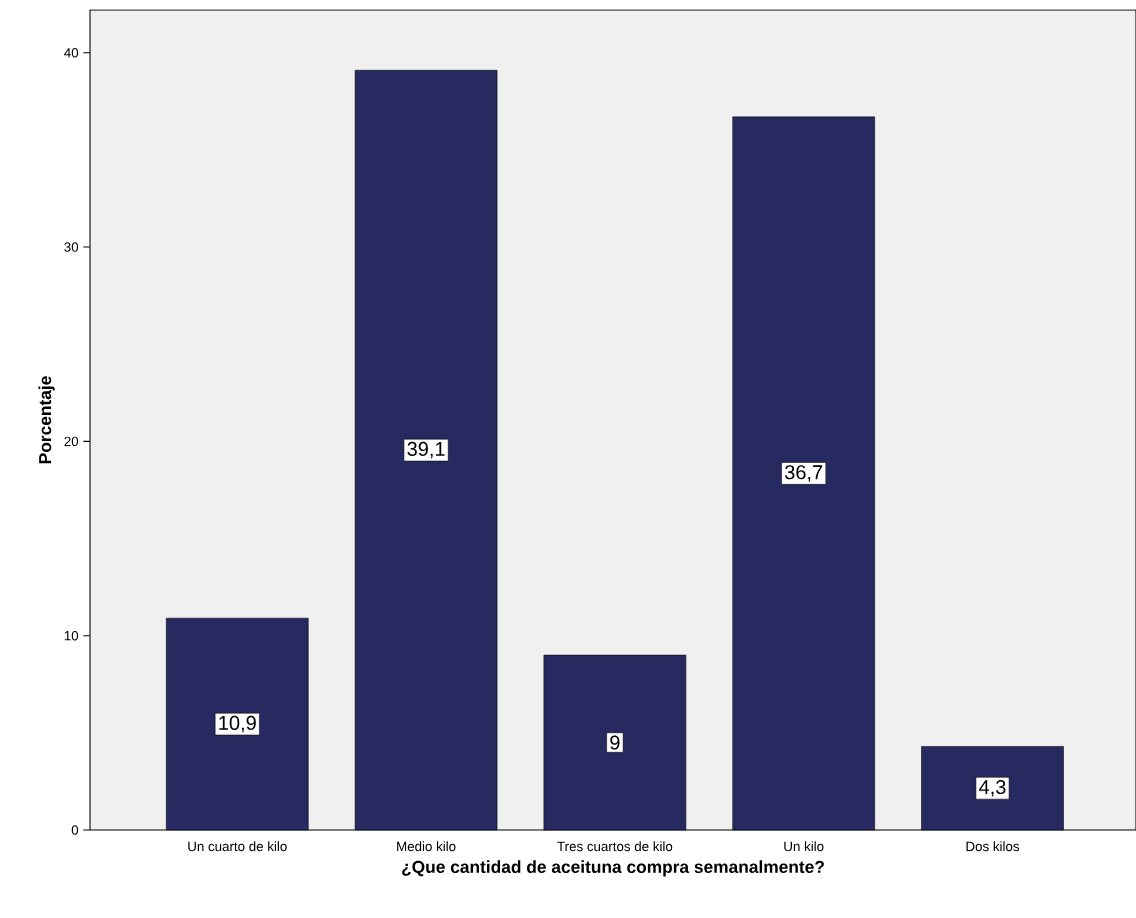 Image resolution: width=1136 pixels, height=918 pixels. I want to click on y-tick-label: 10, so click(71, 635).